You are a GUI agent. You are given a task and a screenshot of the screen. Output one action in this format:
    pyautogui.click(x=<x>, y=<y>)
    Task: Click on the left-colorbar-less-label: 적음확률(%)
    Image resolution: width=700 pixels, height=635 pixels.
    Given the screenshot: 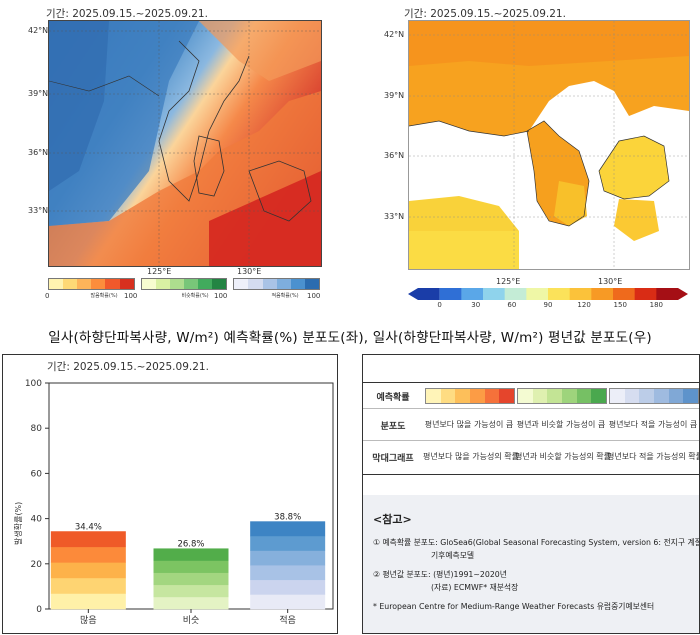 What is the action you would take?
    pyautogui.click(x=285, y=296)
    